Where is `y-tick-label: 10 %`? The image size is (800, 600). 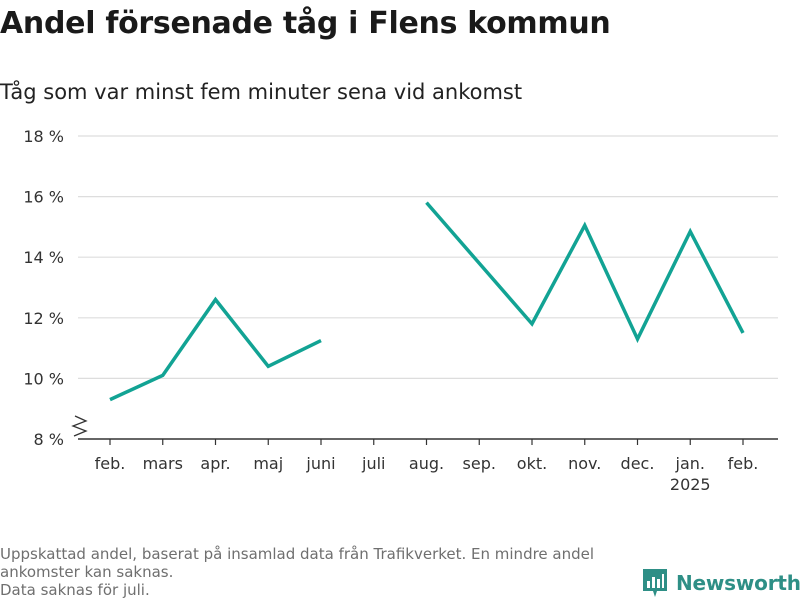 y-tick-label: 10 % is located at coordinates (43, 378).